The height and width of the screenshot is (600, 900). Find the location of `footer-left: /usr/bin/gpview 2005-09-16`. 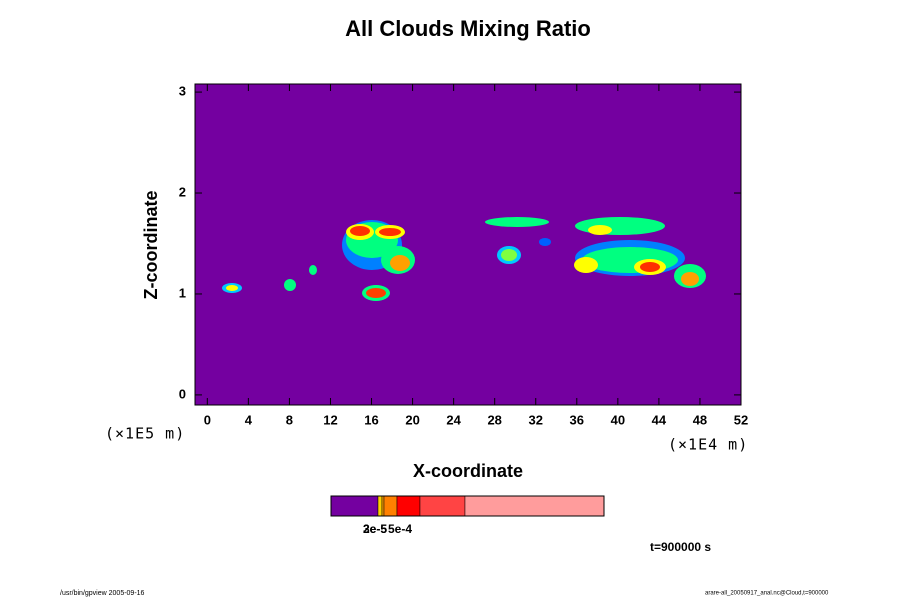

footer-left: /usr/bin/gpview 2005-09-16 is located at coordinates (102, 593).